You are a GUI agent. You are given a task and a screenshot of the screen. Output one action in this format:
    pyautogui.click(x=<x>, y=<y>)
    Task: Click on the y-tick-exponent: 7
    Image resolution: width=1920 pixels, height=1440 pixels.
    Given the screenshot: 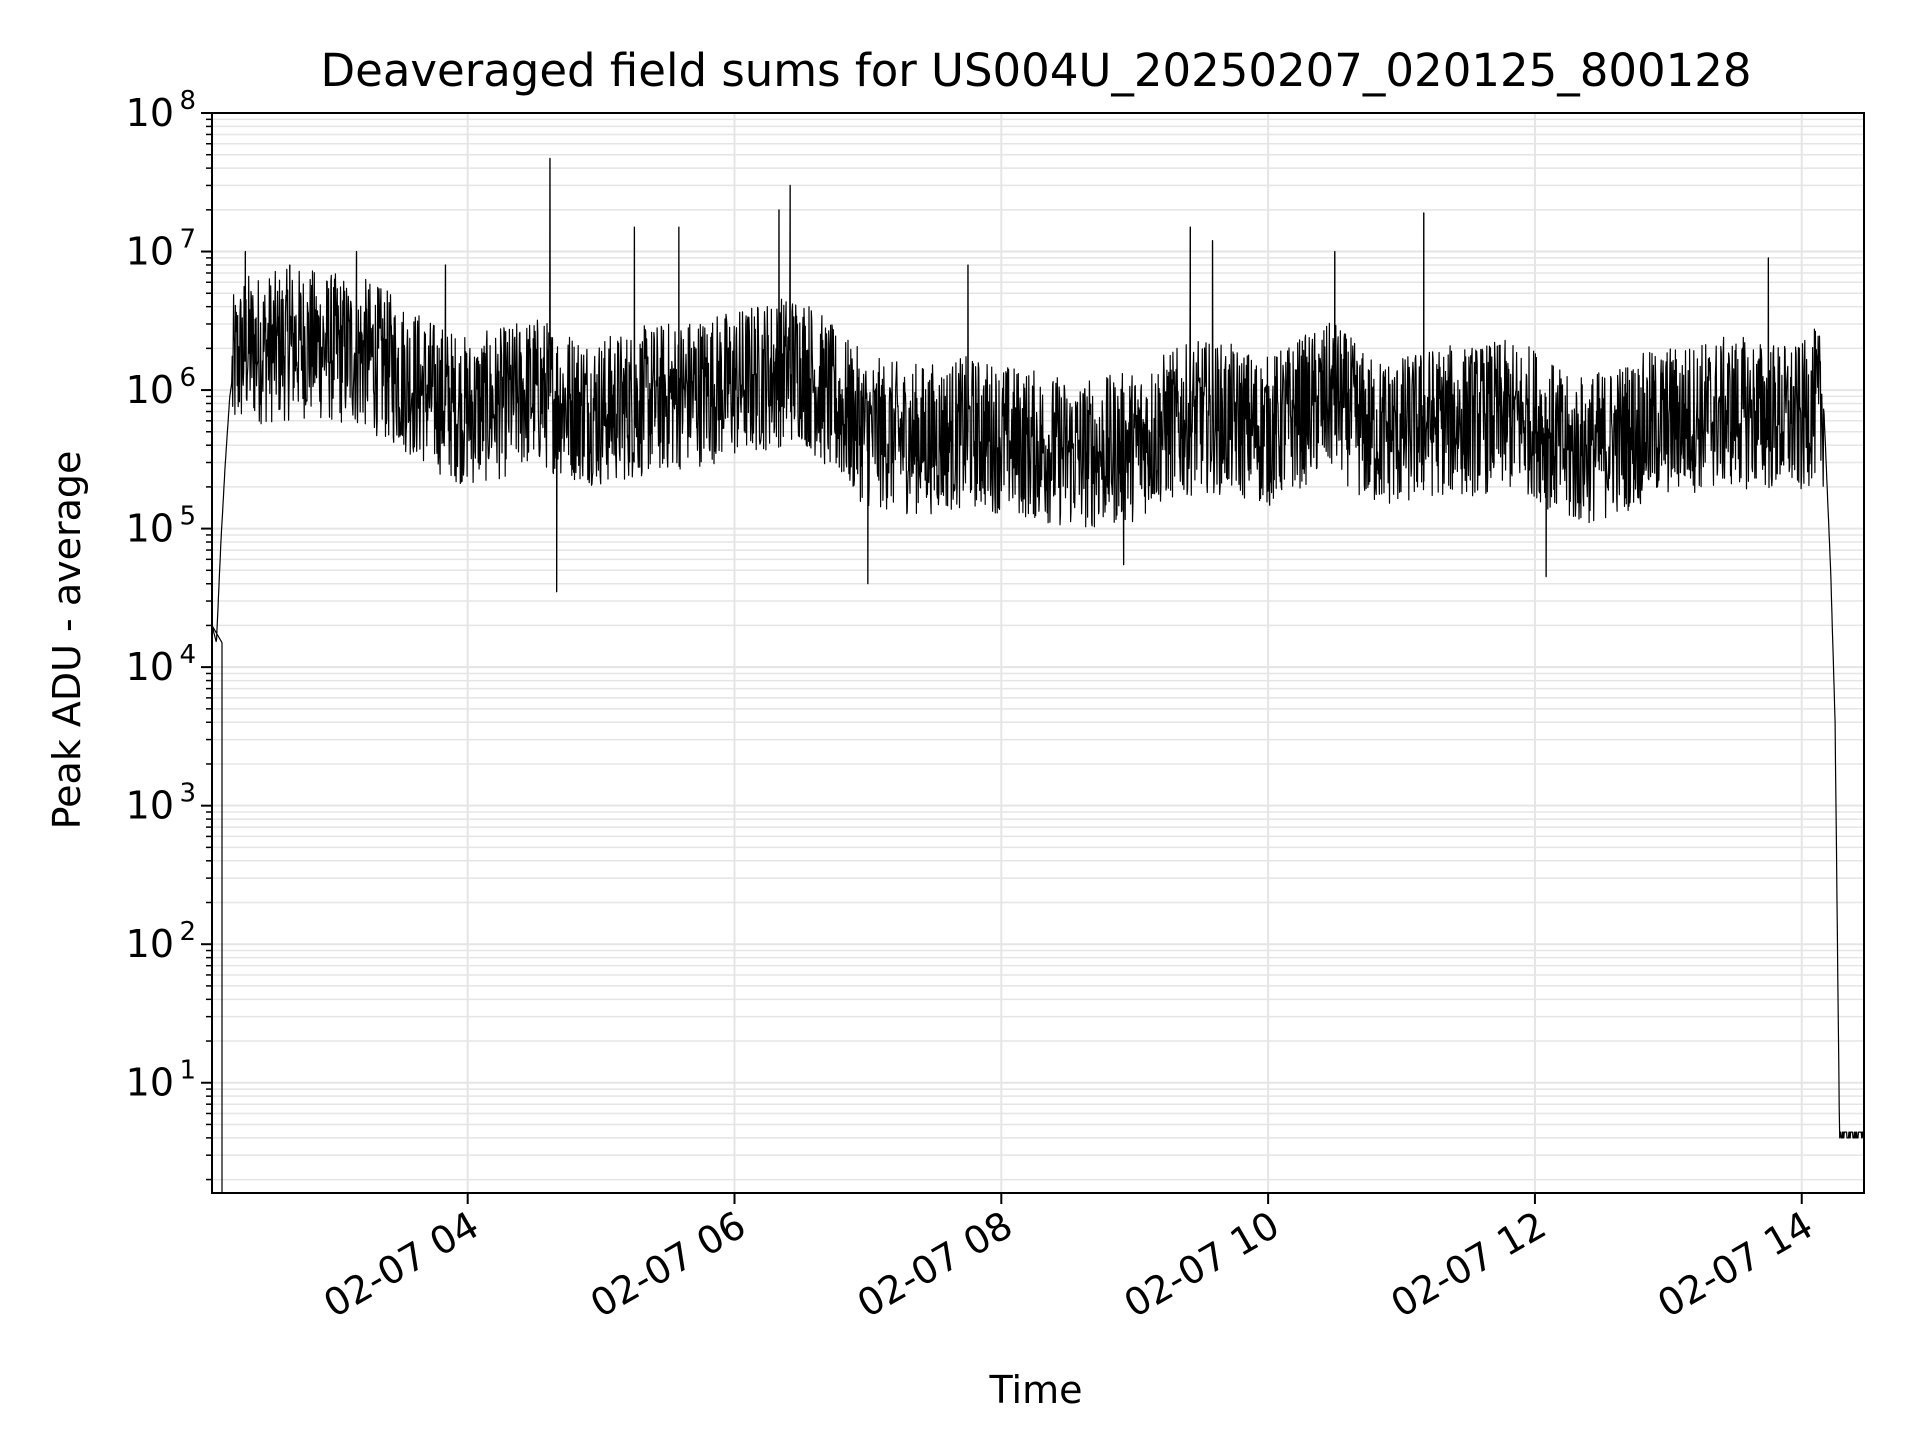 What is the action you would take?
    pyautogui.click(x=187, y=240)
    